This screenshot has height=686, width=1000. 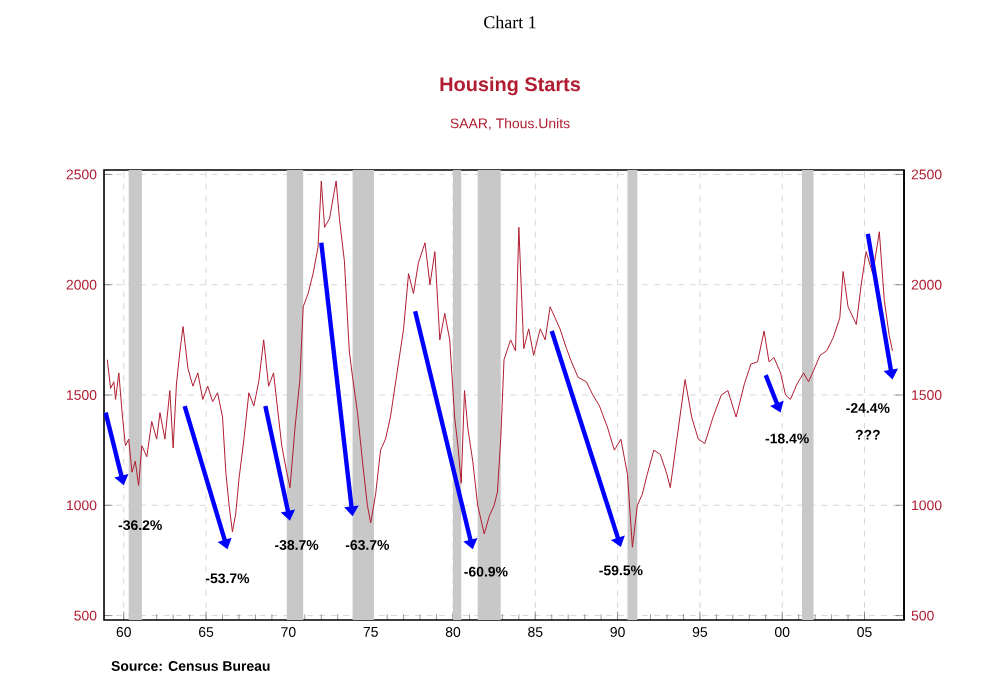 I want to click on chart-title: Housing Starts, so click(x=510, y=86).